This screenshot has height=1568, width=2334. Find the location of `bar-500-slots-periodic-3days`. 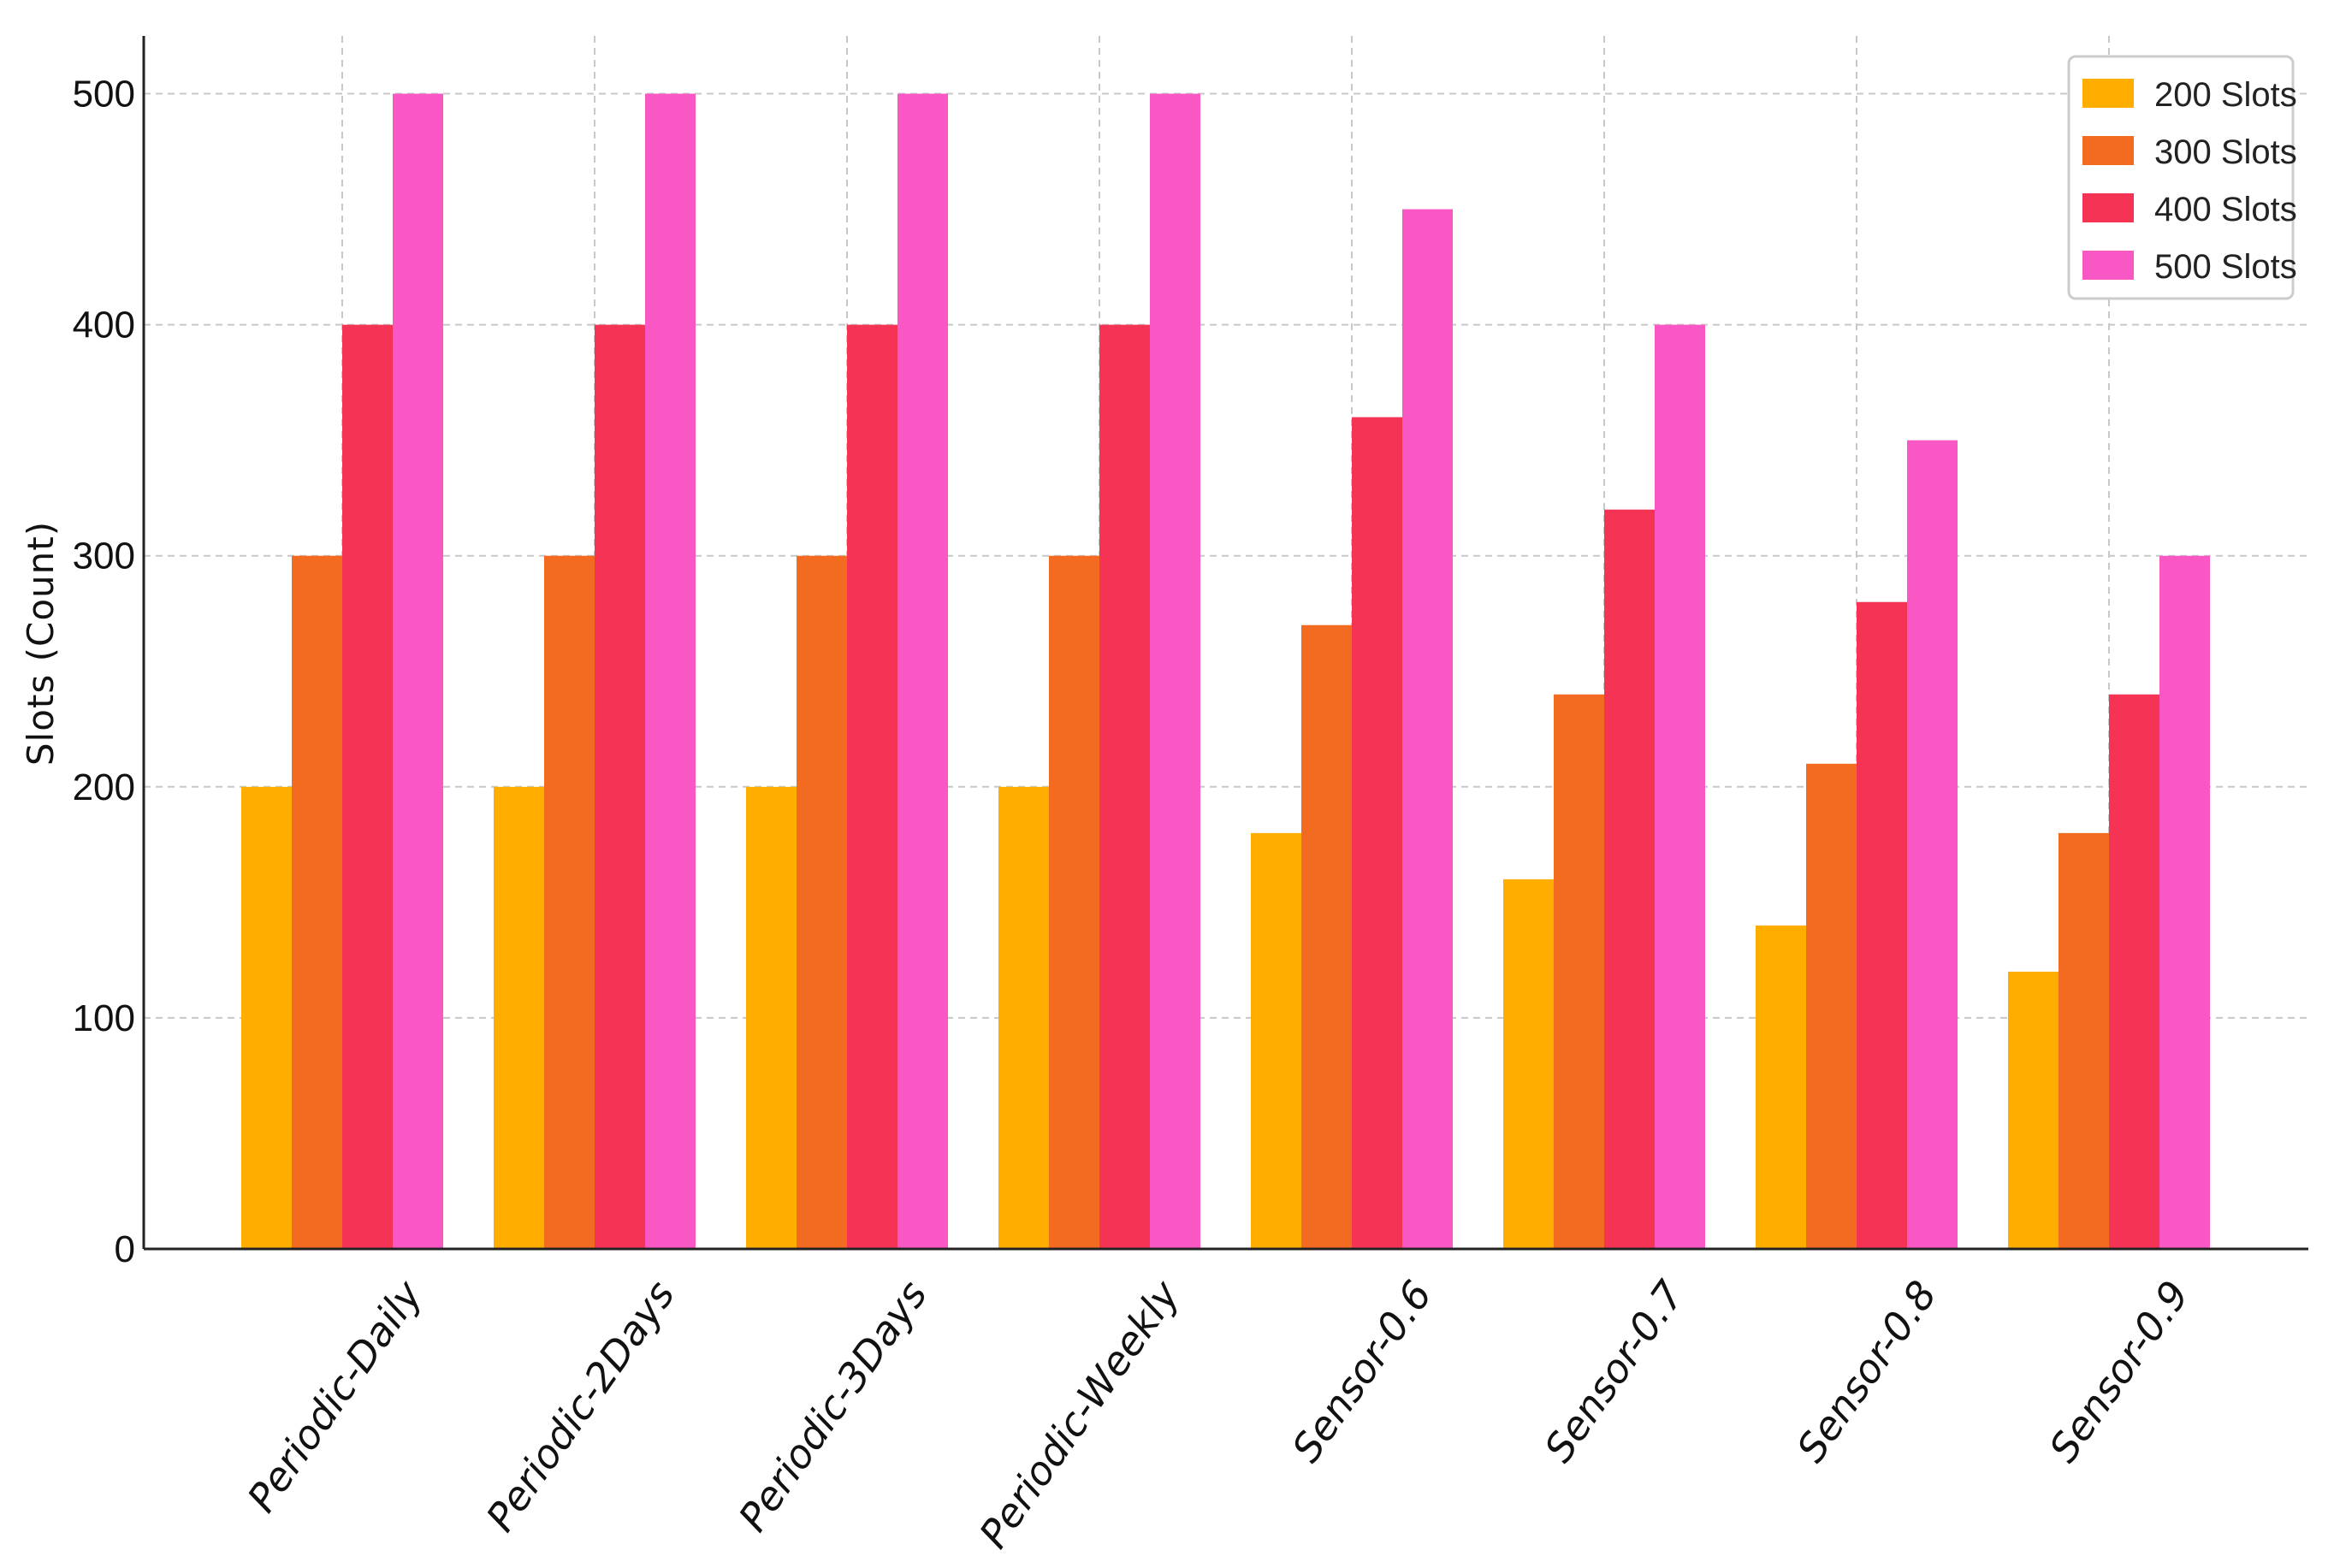

bar-500-slots-periodic-3days is located at coordinates (923, 671).